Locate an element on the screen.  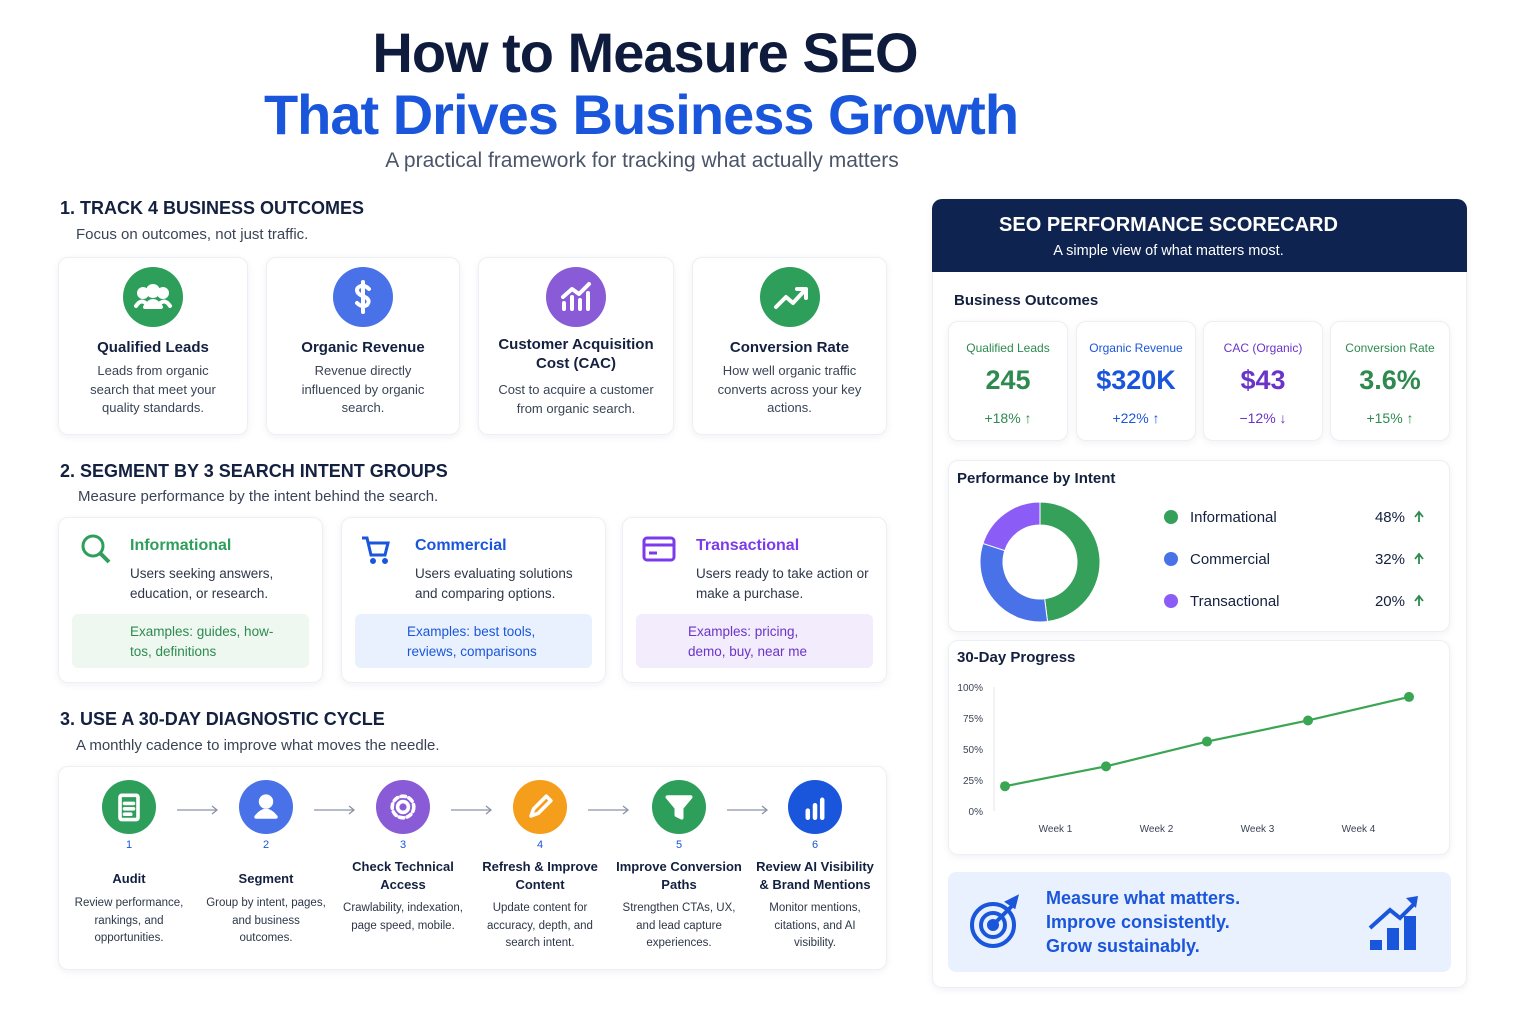
banner-line: Grow sustainably. is located at coordinates (1123, 946).